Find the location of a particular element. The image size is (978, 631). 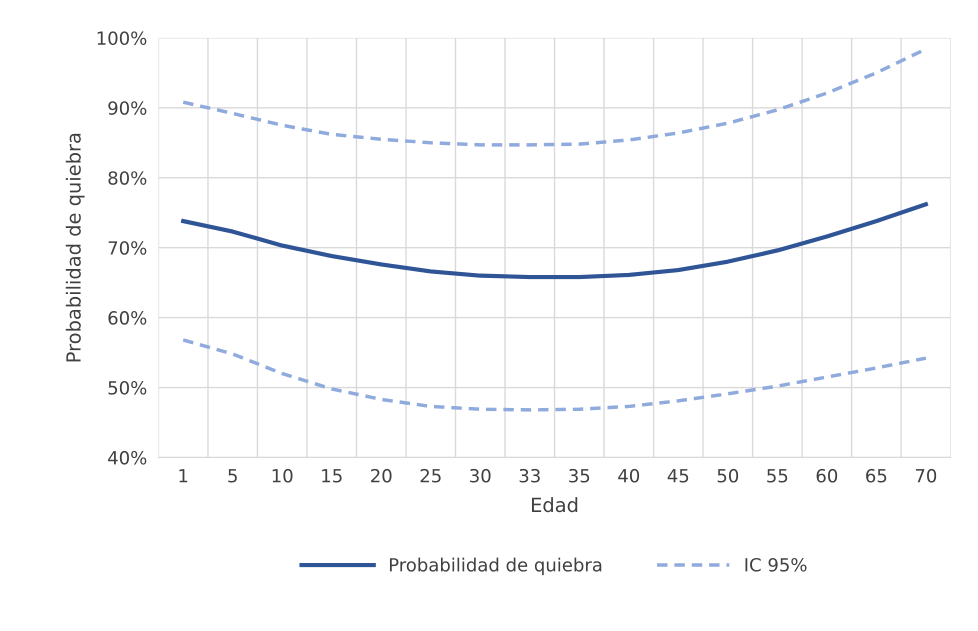

x-tick-label: 50 is located at coordinates (728, 475).